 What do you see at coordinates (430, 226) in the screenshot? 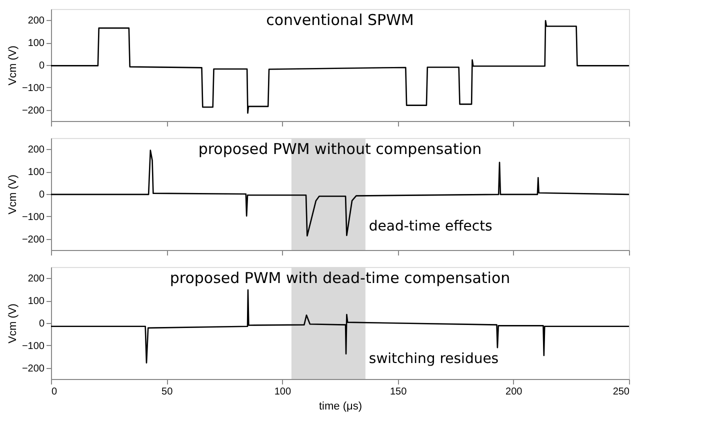
I see `annotation: dead-time effects` at bounding box center [430, 226].